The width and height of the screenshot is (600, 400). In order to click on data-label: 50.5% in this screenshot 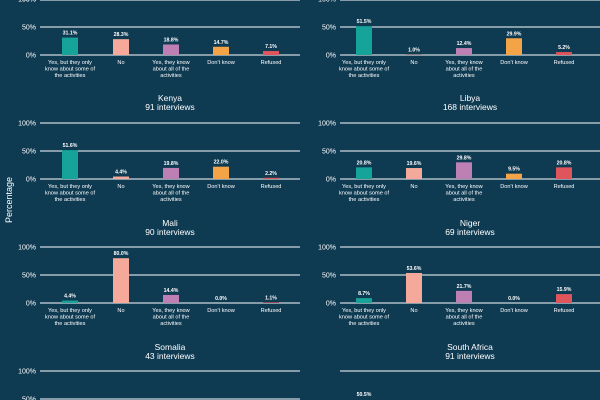, I will do `click(364, 395)`.